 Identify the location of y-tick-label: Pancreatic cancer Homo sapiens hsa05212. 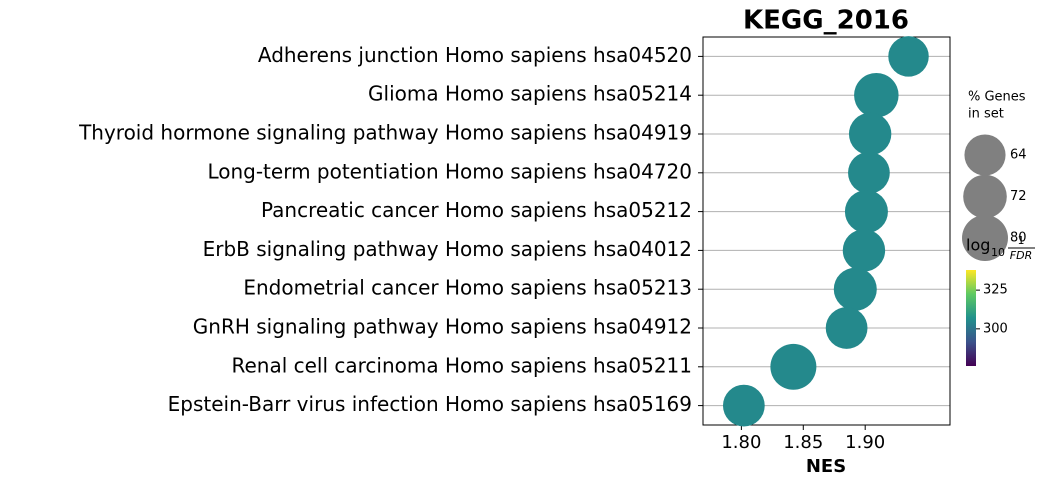
(476, 210).